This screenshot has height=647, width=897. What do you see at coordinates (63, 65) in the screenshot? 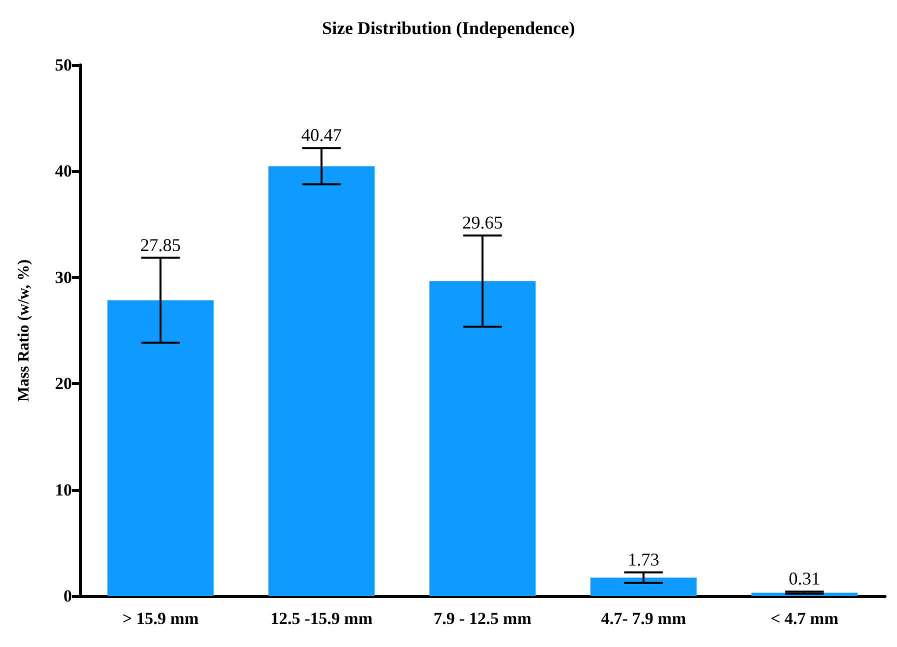
I see `y-tick-label: 50` at bounding box center [63, 65].